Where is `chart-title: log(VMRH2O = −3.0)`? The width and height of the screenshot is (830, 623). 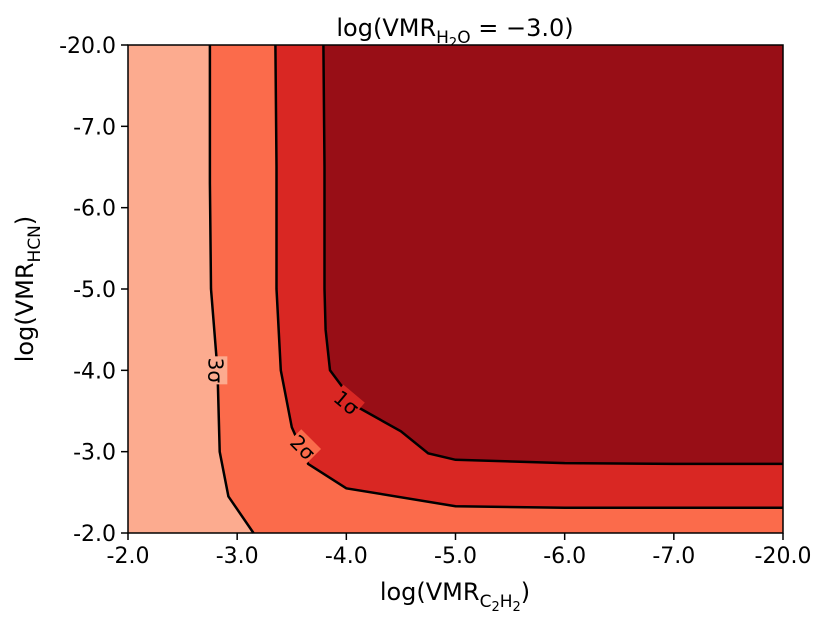 chart-title: log(VMRH2O = −3.0) is located at coordinates (454, 32).